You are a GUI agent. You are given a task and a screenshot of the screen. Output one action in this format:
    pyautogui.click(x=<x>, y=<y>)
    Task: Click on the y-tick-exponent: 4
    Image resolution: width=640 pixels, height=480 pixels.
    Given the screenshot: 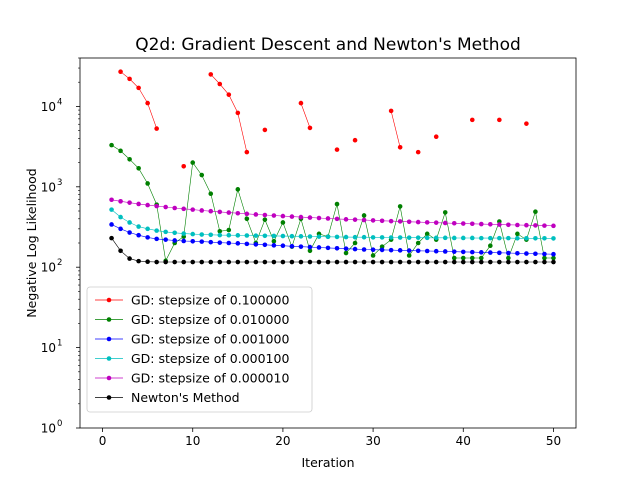 What is the action you would take?
    pyautogui.click(x=59, y=102)
    